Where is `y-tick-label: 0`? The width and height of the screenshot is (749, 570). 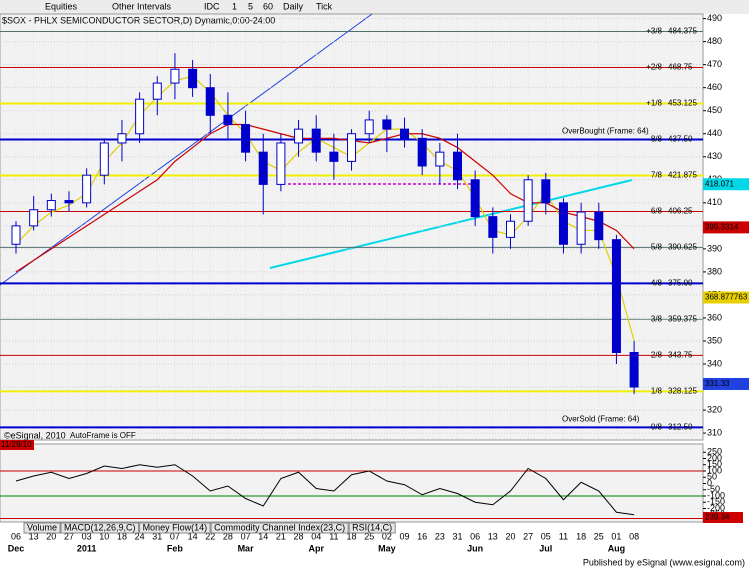
y-tick-label: 0 is located at coordinates (709, 483).